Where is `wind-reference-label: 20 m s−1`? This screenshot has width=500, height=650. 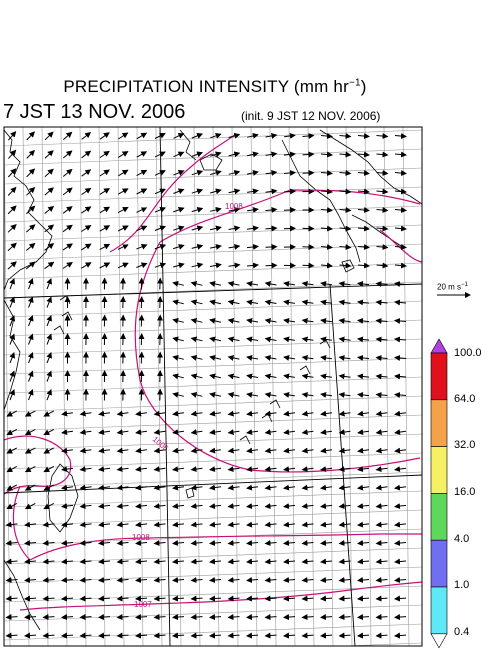
wind-reference-label: 20 m s−1 is located at coordinates (452, 287).